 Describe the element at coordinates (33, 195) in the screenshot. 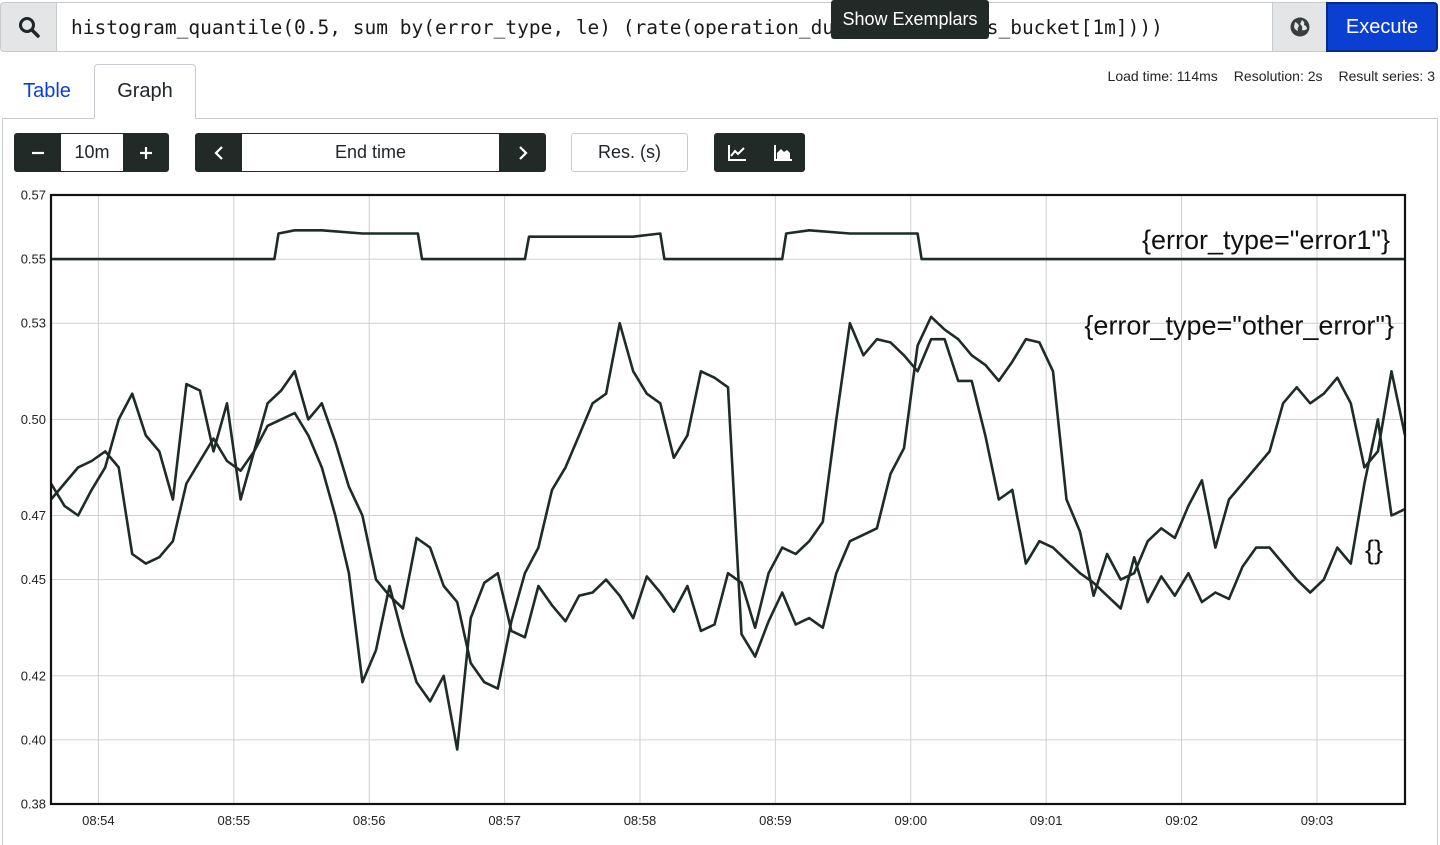

I see `y-tick-label: 0.57` at that location.